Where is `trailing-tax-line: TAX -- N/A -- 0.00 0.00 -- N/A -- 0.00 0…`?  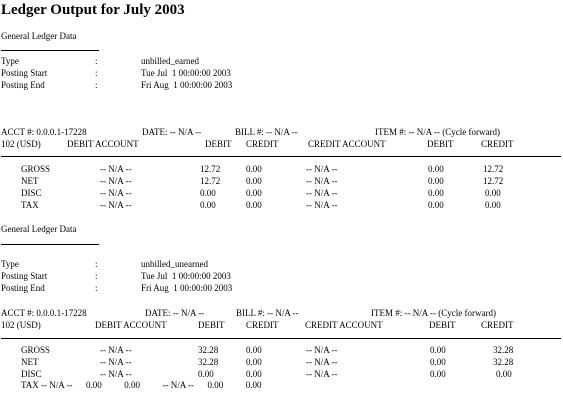
trailing-tax-line: TAX -- N/A -- 0.00 0.00 -- N/A -- 0.00 0… is located at coordinates (141, 385).